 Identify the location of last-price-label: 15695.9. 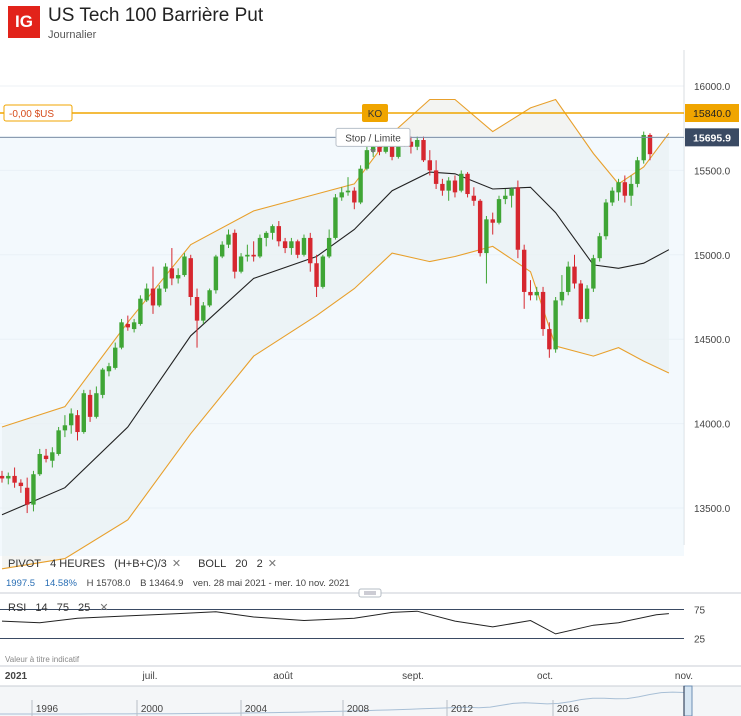
(712, 138).